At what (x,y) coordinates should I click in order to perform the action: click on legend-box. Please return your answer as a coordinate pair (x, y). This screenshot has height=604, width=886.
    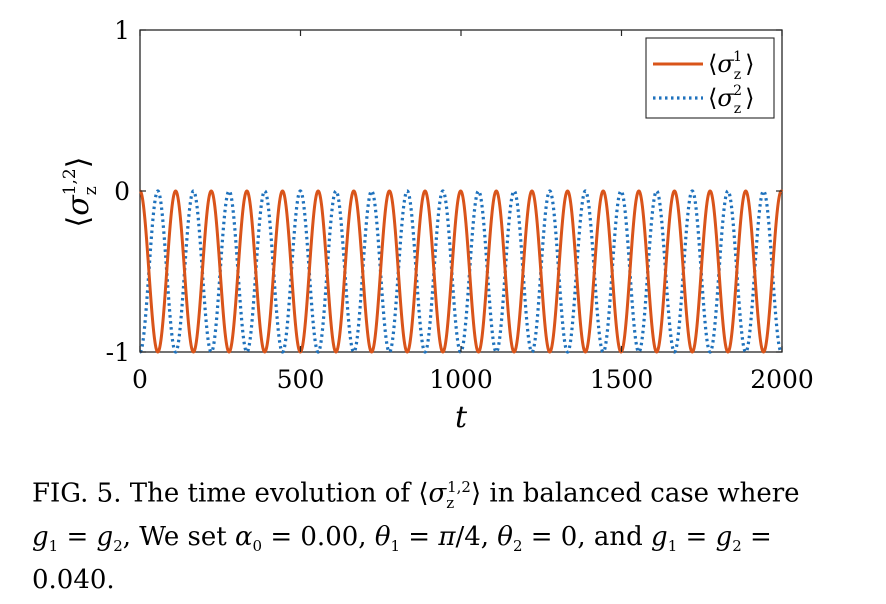
    Looking at the image, I should click on (710, 78).